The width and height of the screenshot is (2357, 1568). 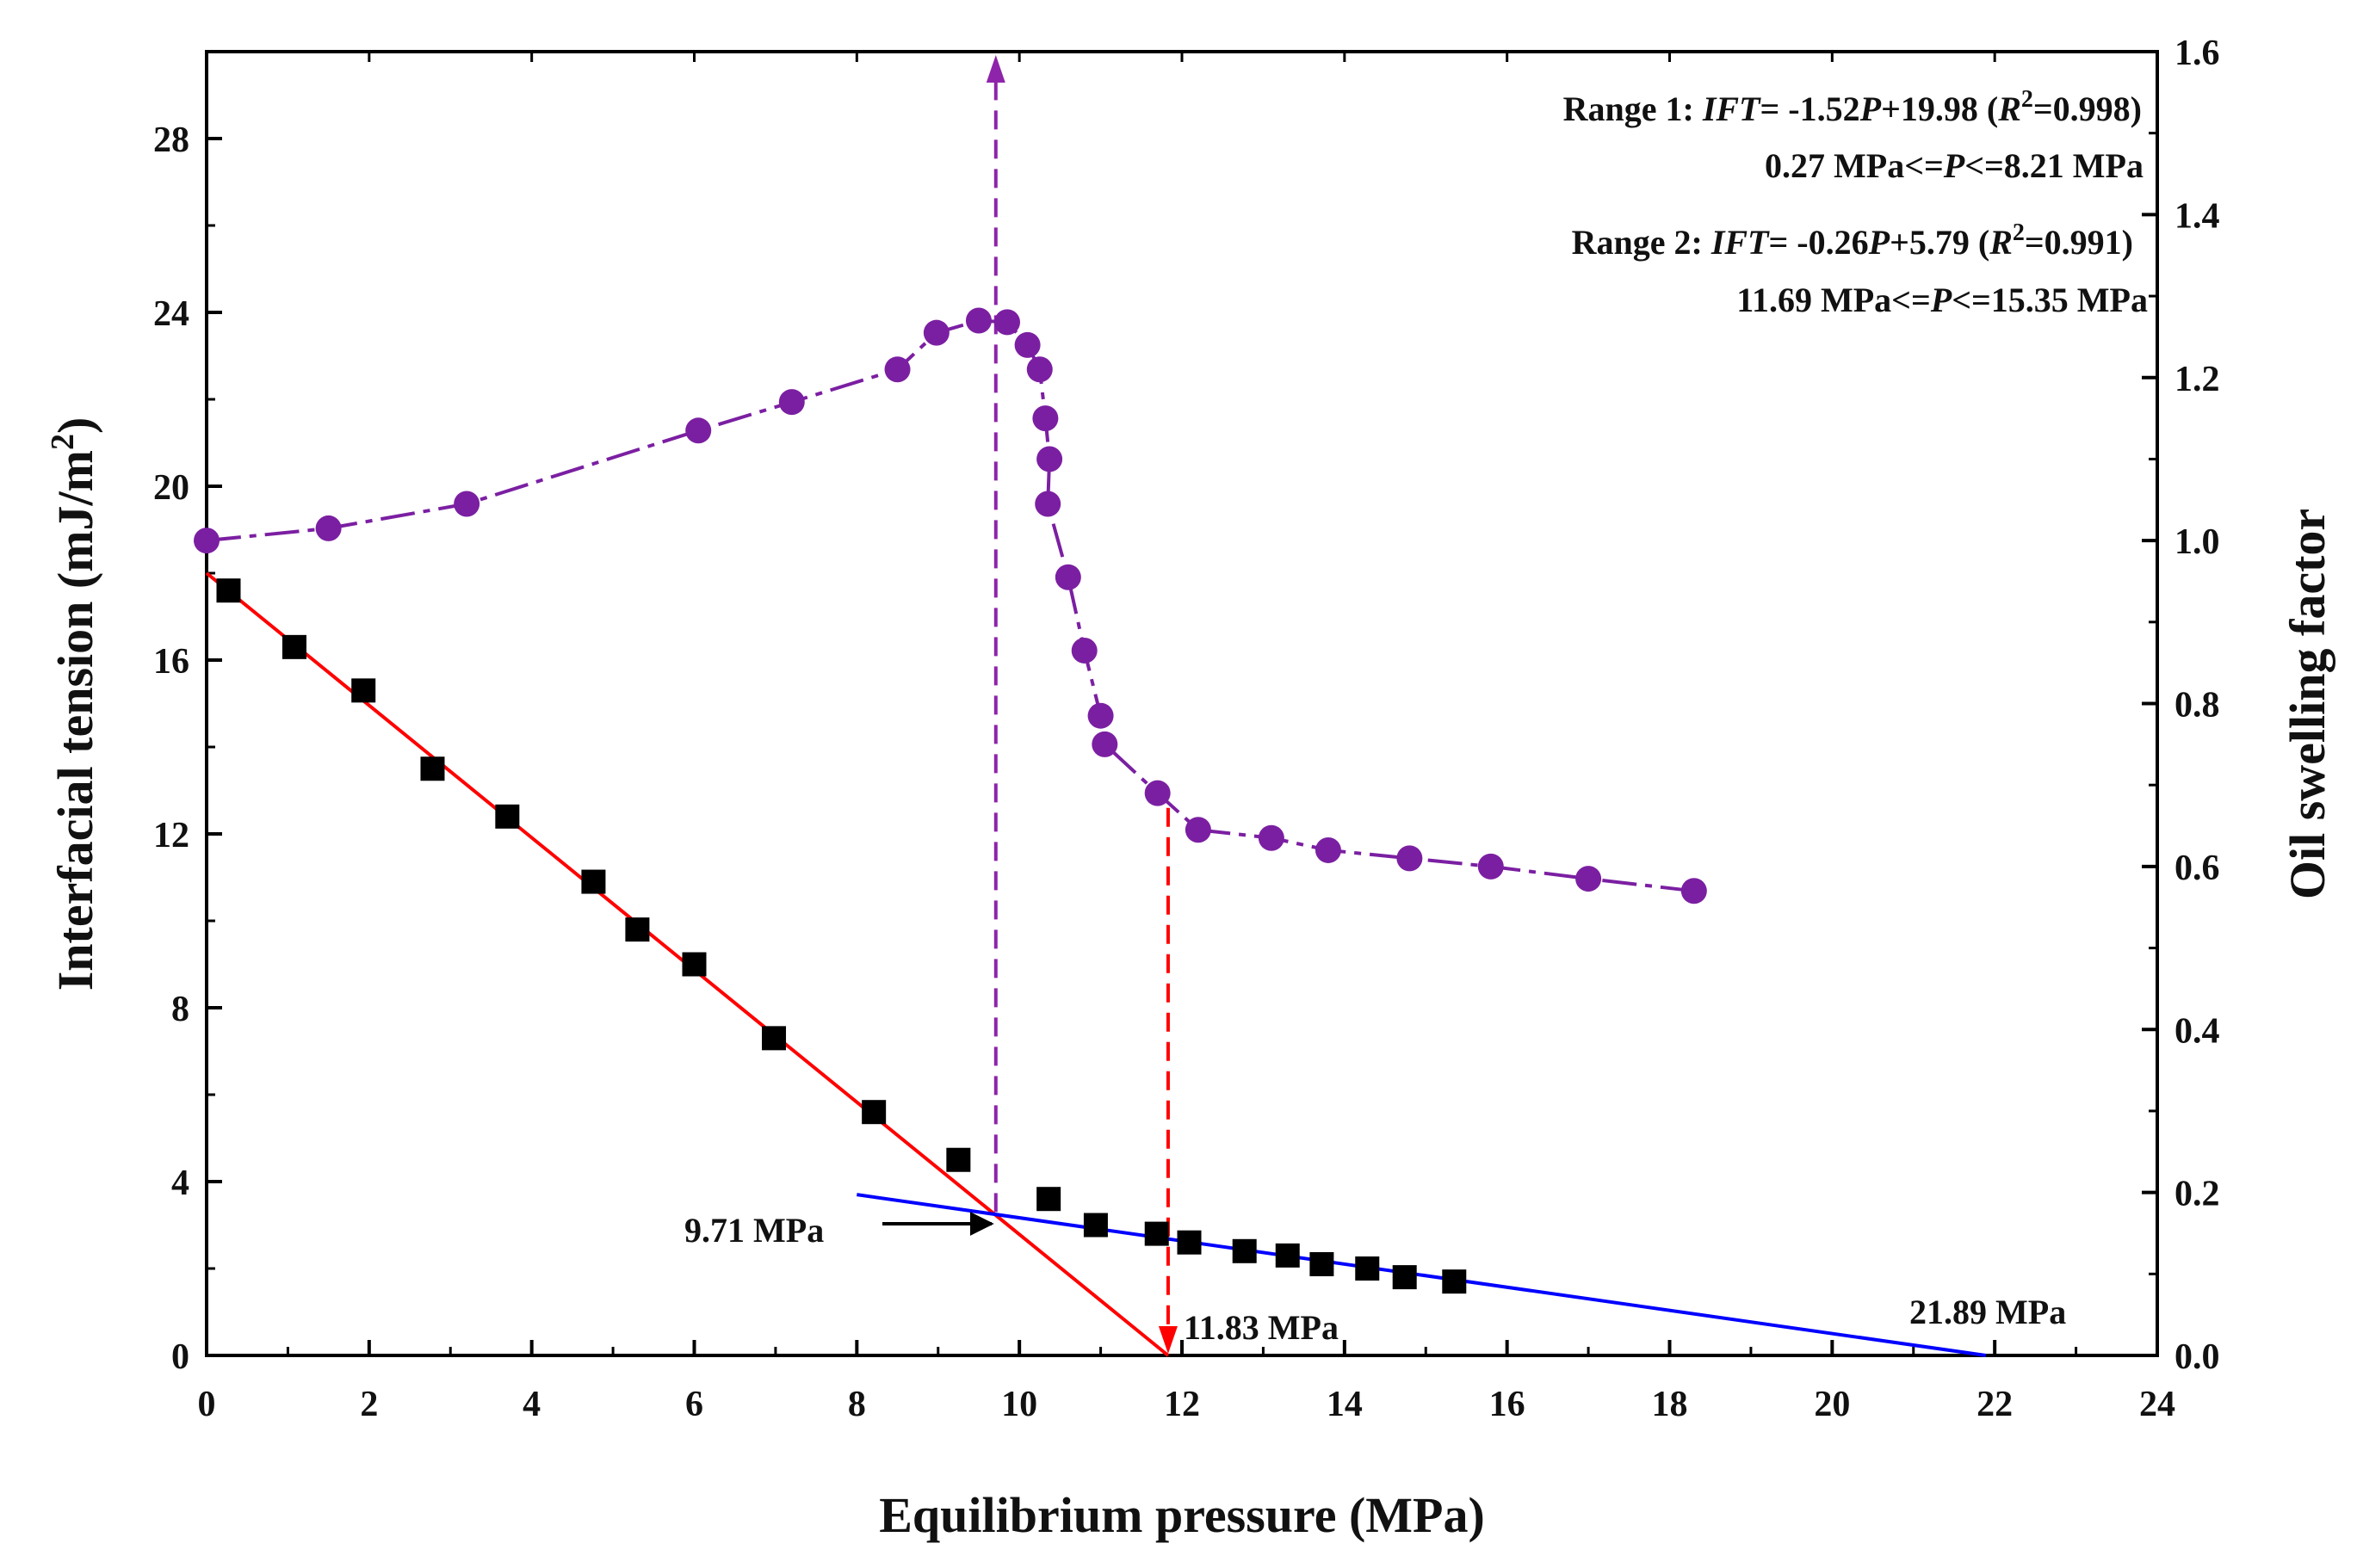 What do you see at coordinates (1182, 1515) in the screenshot?
I see `x-axis-title: Equilibrium pressure (MPa)` at bounding box center [1182, 1515].